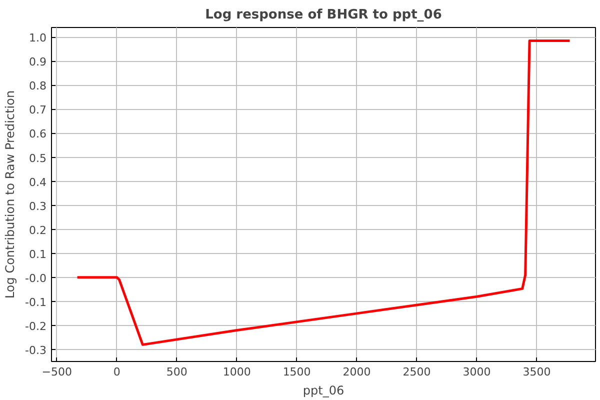  What do you see at coordinates (57, 372) in the screenshot?
I see `x-tick-label: −500` at bounding box center [57, 372].